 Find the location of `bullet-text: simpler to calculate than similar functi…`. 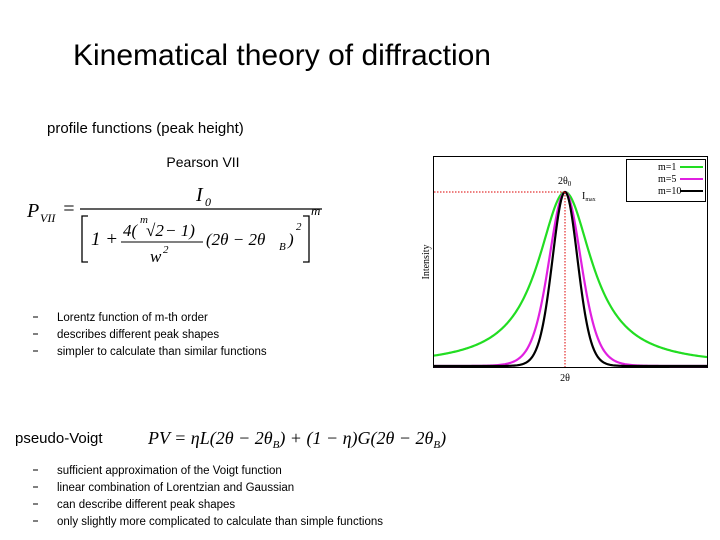

bullet-text: simpler to calculate than similar functi… is located at coordinates (162, 352).